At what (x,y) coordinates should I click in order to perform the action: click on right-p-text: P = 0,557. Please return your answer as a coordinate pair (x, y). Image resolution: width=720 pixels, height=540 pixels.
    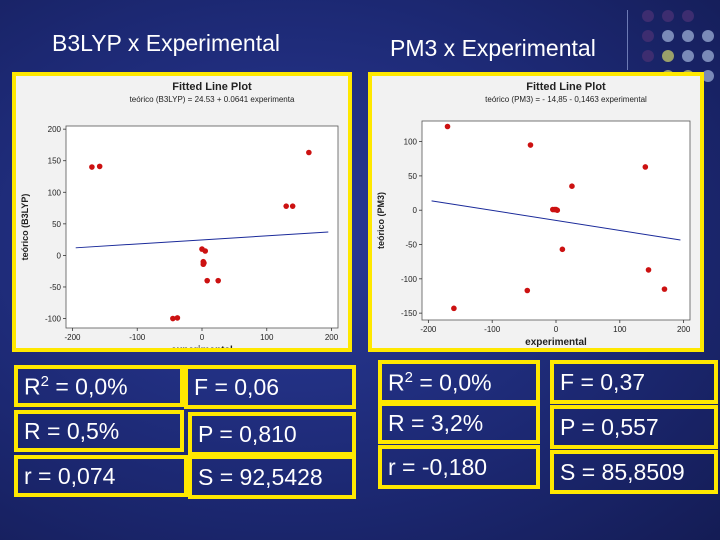
    Looking at the image, I should click on (609, 426).